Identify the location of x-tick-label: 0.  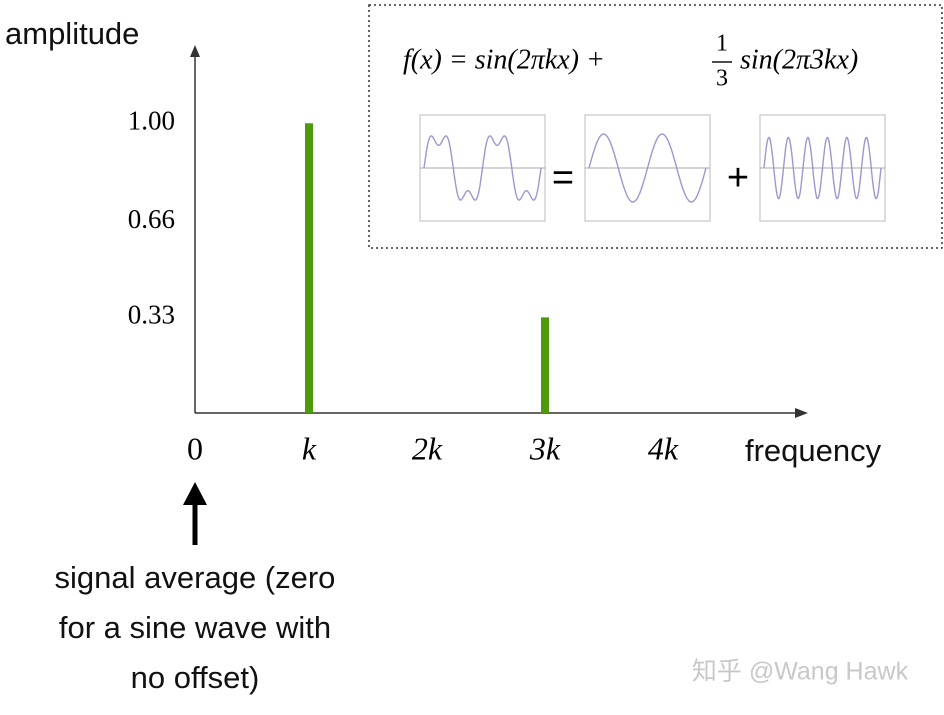
(195, 448).